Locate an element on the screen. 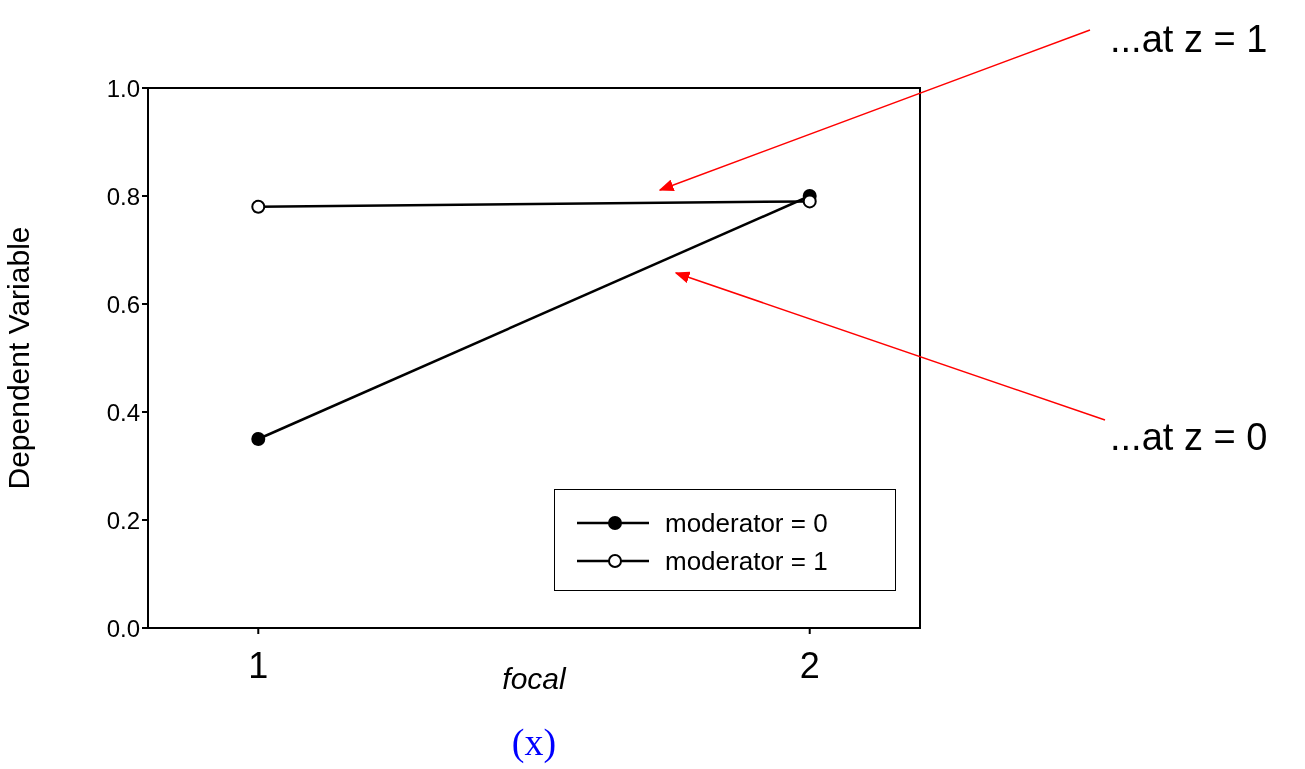 The image size is (1305, 769). y-axis-title: Dependent Variable is located at coordinates (18, 358).